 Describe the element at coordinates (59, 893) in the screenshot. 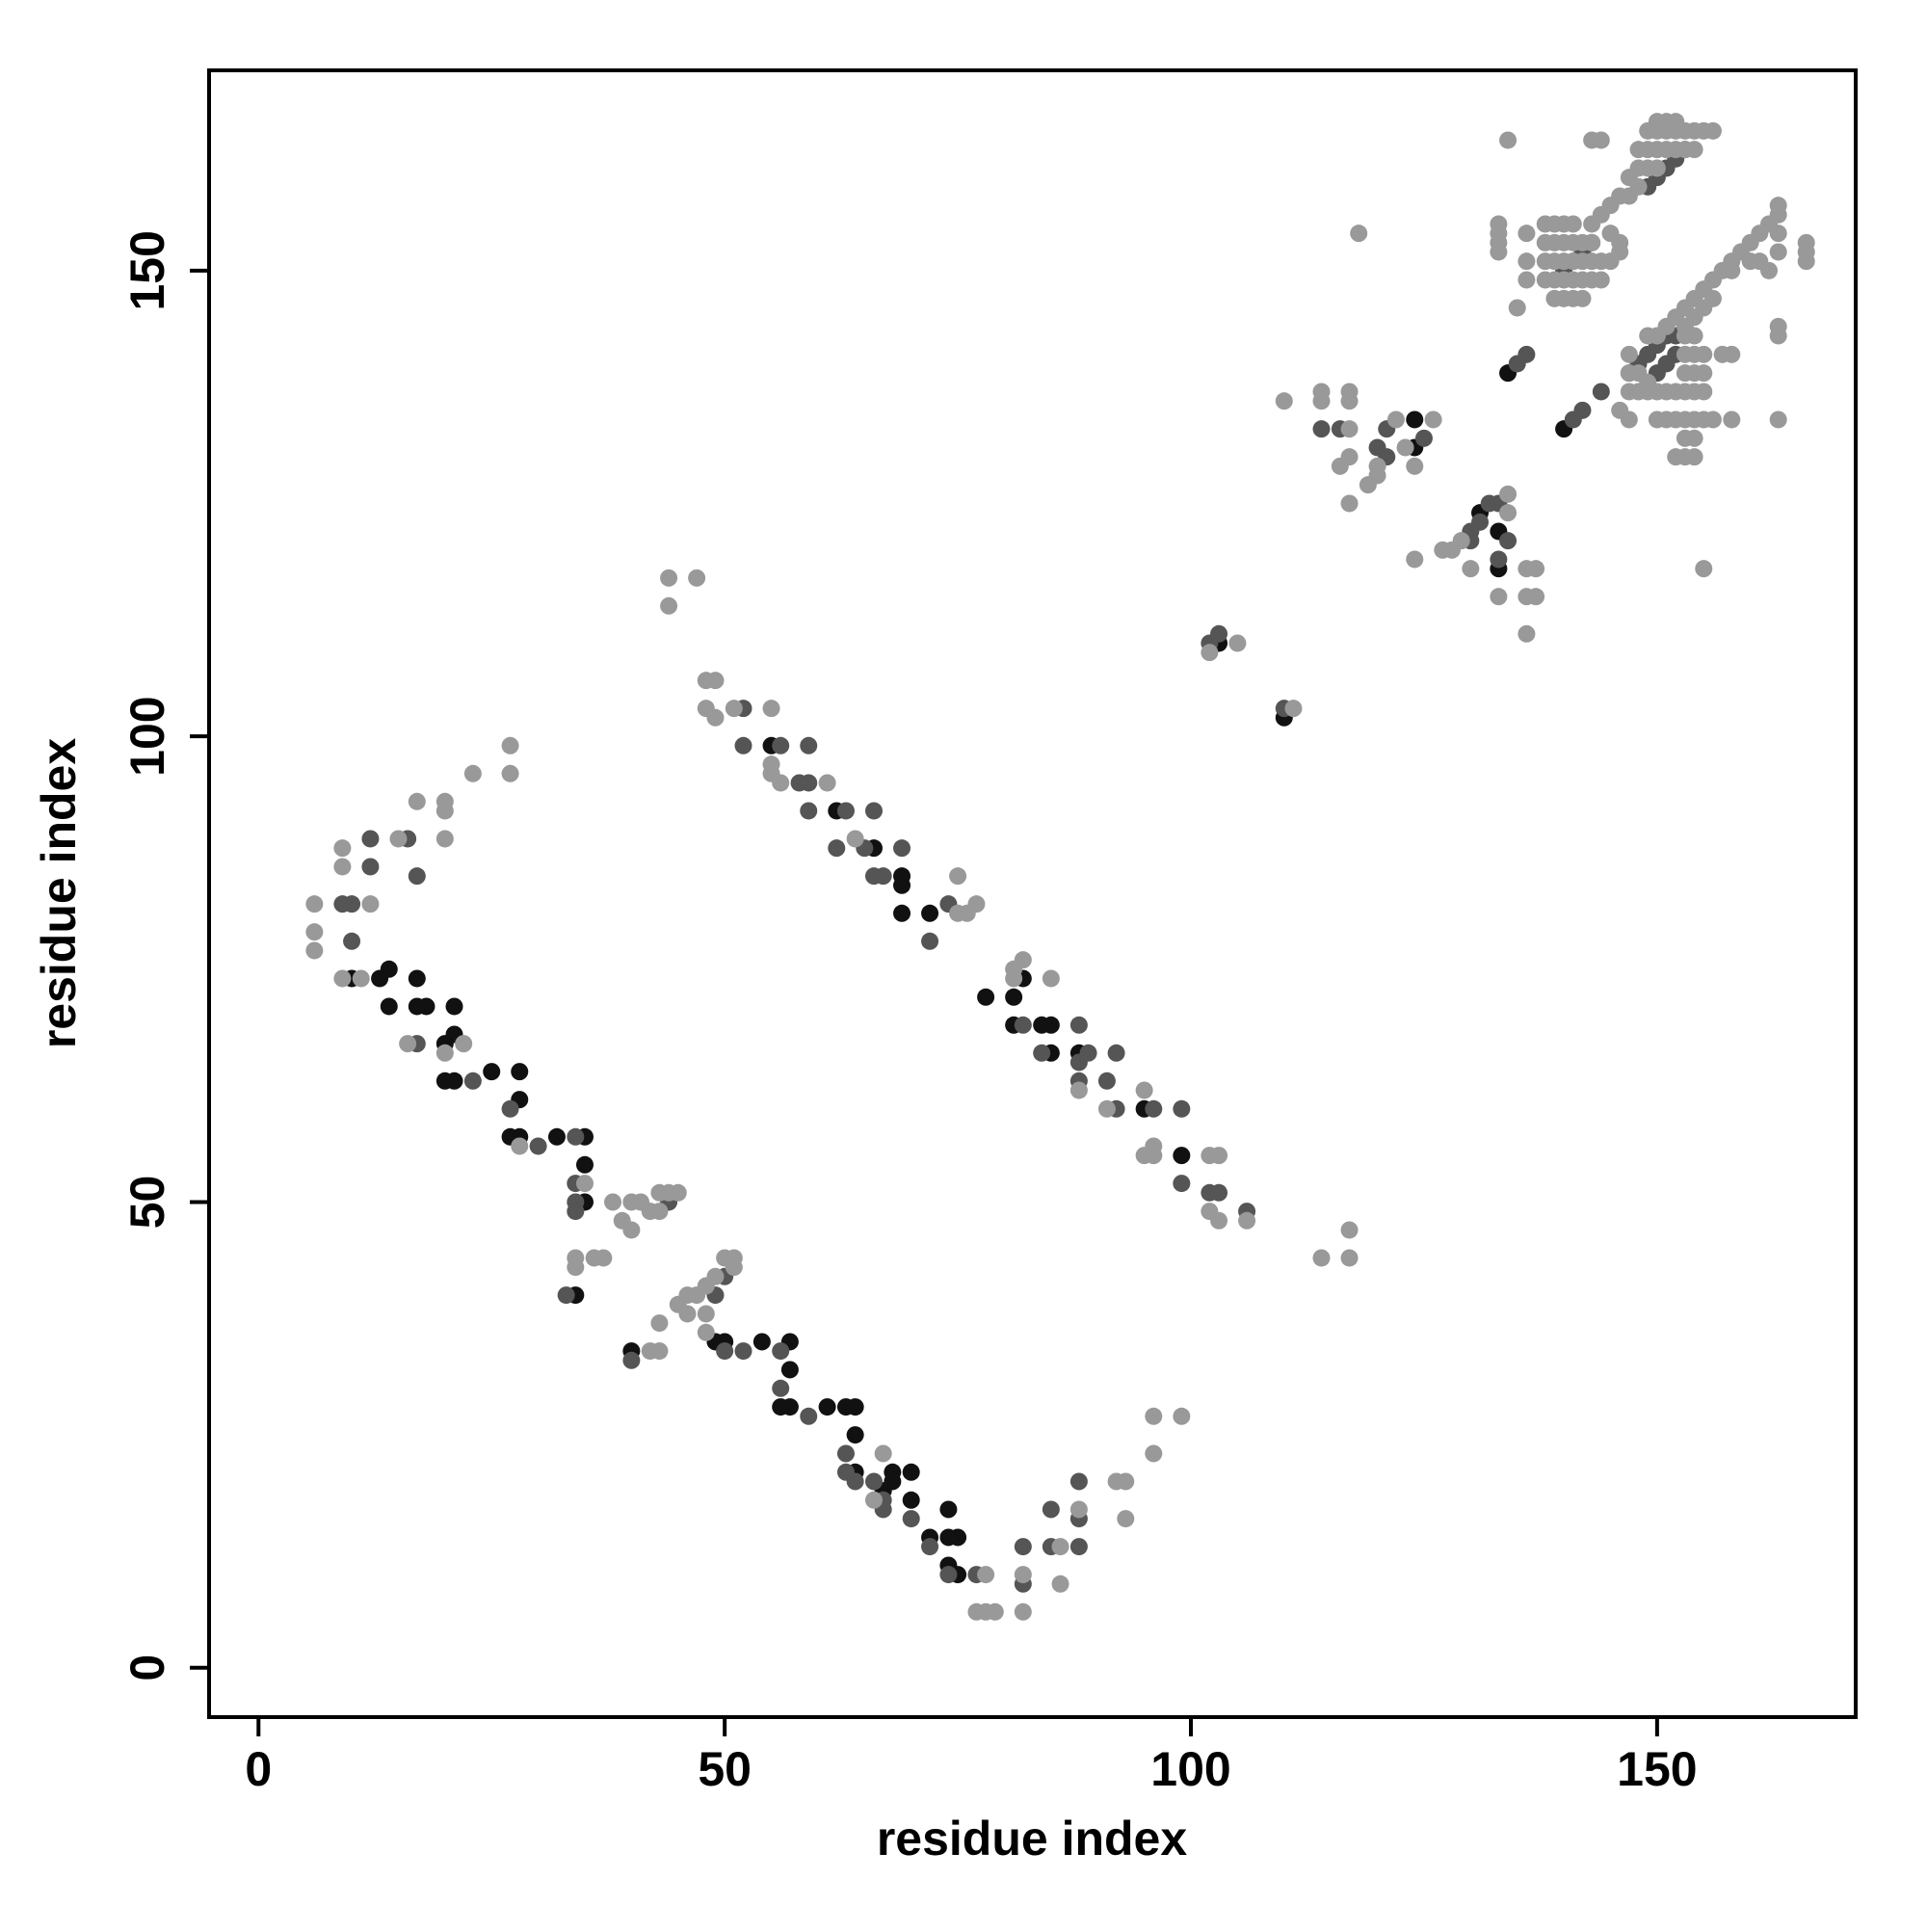

I see `y-axis-title: residue index` at that location.